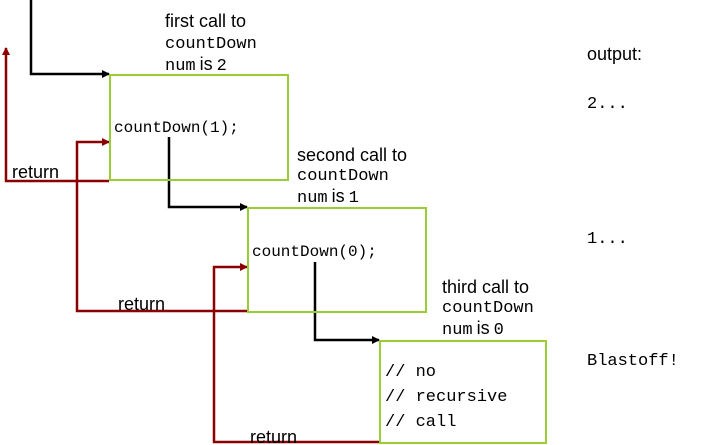 This screenshot has height=445, width=710. Describe the element at coordinates (314, 252) in the screenshot. I see `second-call-body: countDown(0);` at that location.